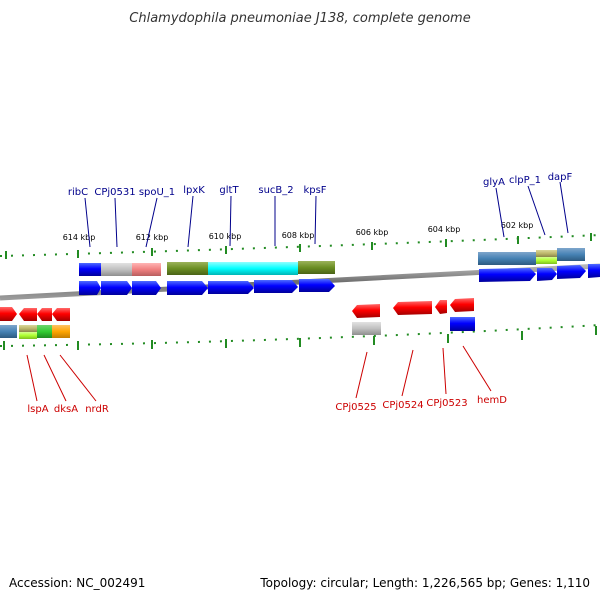 Image resolution: width=600 pixels, height=600 pixels. I want to click on gene-label-nrdR: nrdR, so click(97, 409).